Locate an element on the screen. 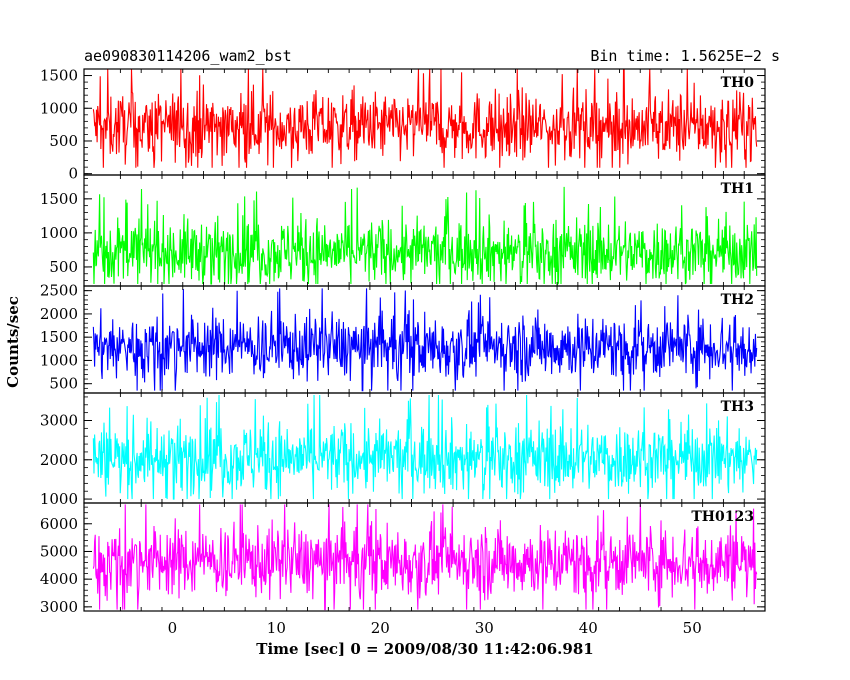 Image resolution: width=850 pixels, height=680 pixels. y-tick-label: 2500 is located at coordinates (59, 291).